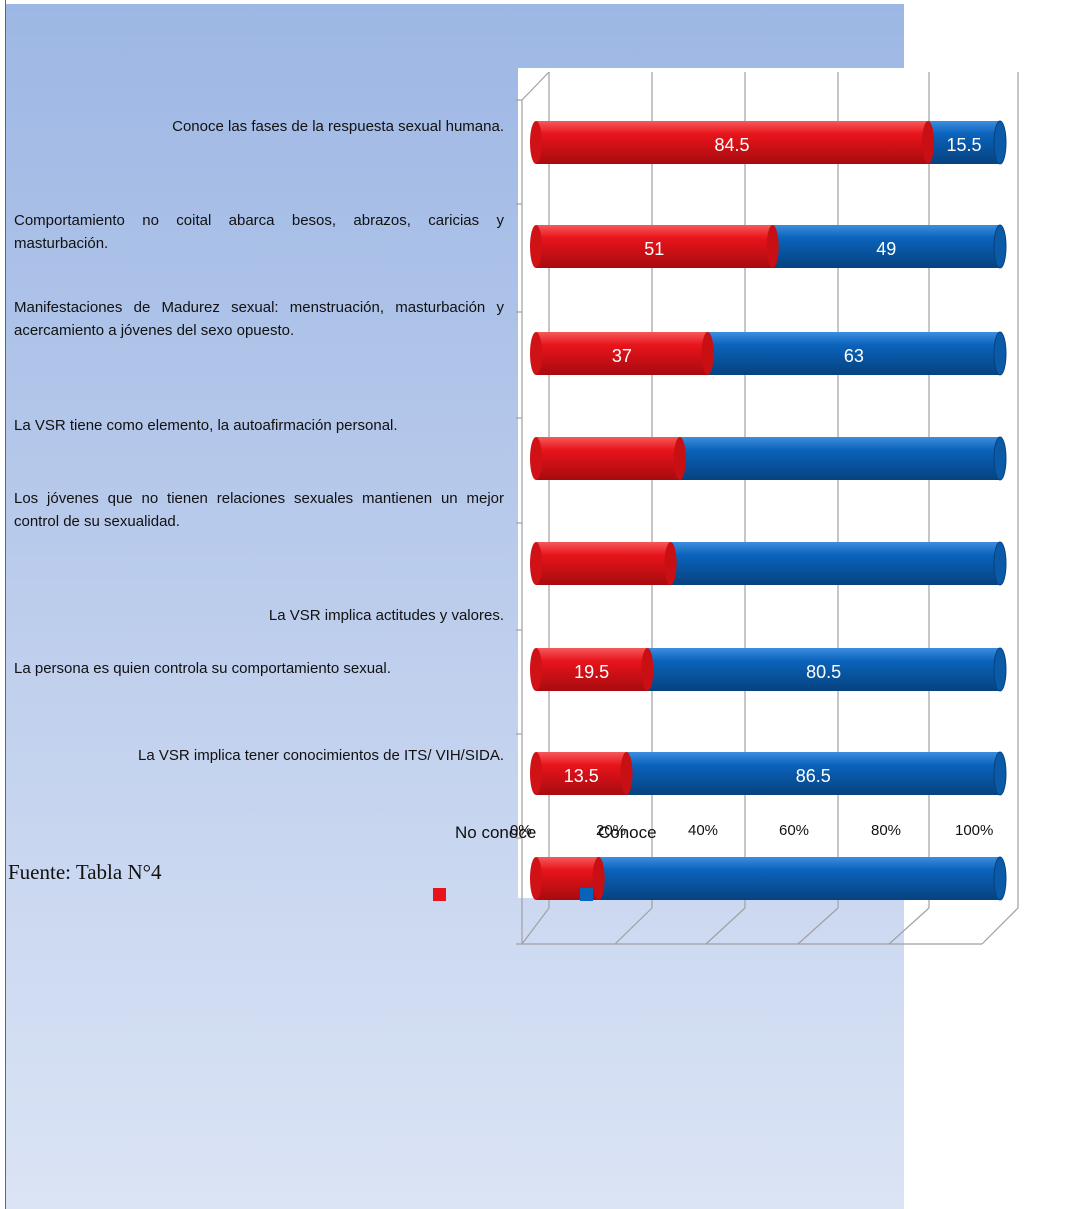 The height and width of the screenshot is (1209, 1081). What do you see at coordinates (611, 830) in the screenshot?
I see `x-tick-label-1: 20%` at bounding box center [611, 830].